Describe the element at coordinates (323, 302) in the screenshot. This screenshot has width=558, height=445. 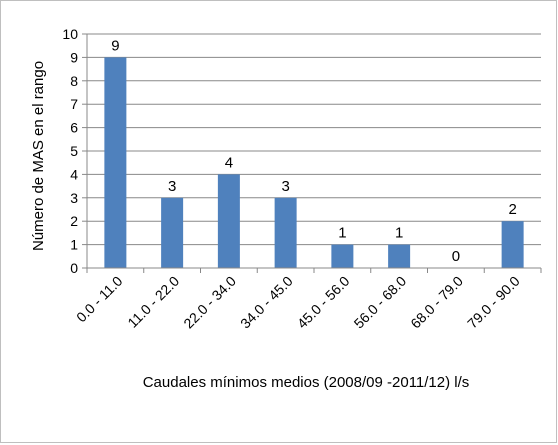
I see `x-tick-label: 45.0 - 56.0` at that location.